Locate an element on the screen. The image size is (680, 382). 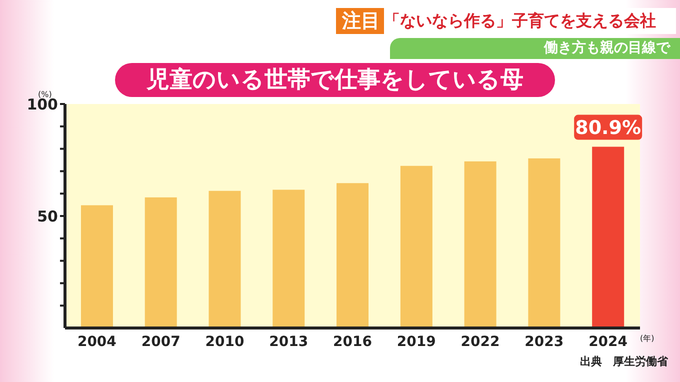
x-tick-label: 2022 is located at coordinates (480, 342).